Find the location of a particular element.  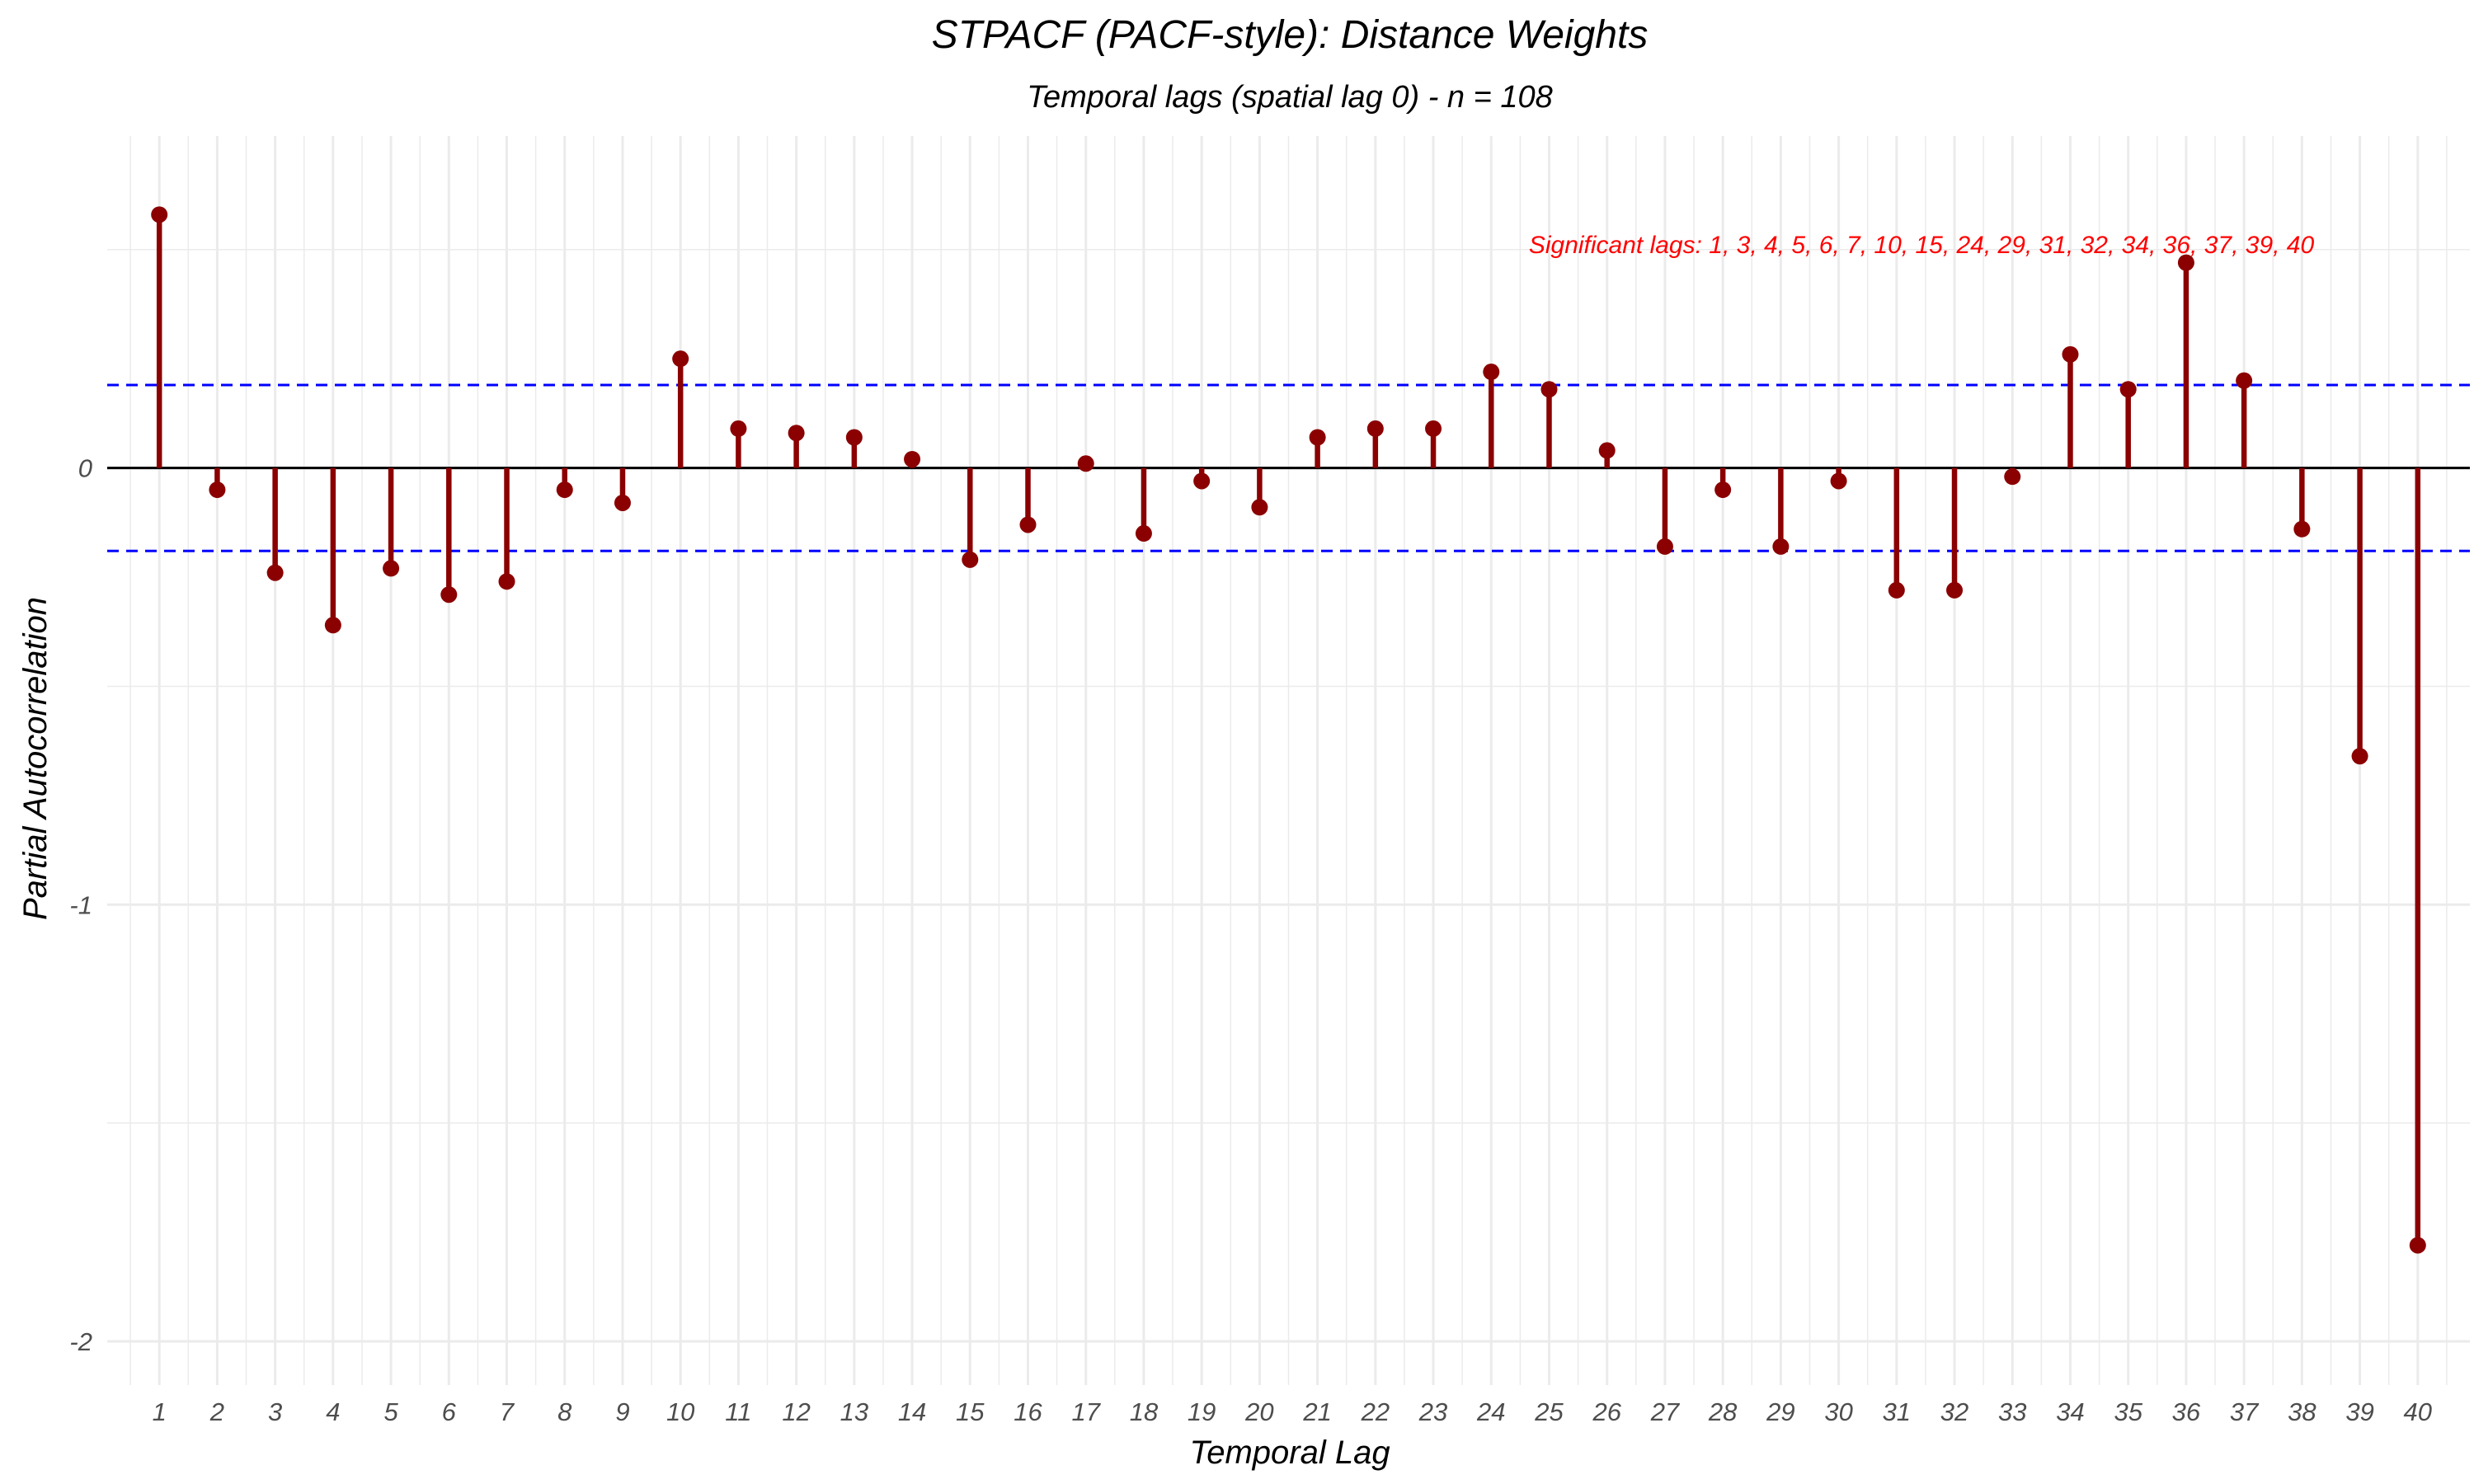

x-tick-label: 13 is located at coordinates (854, 1411).